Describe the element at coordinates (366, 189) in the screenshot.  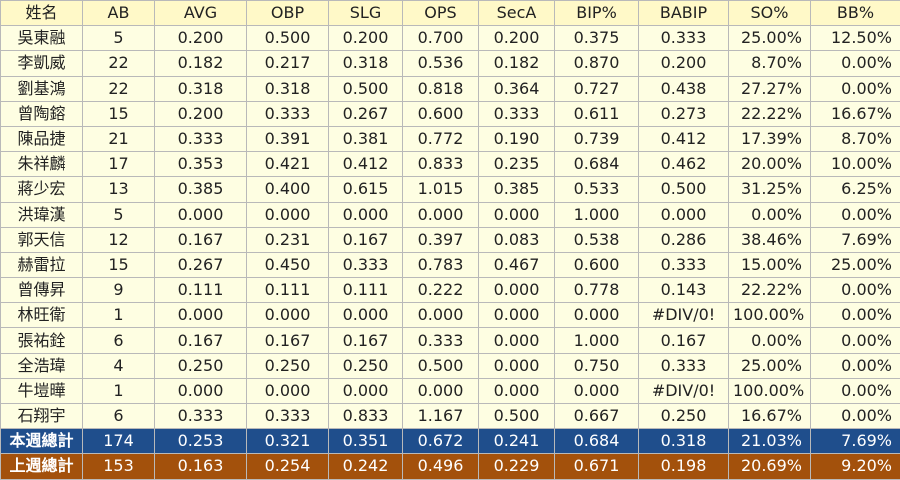
I see `cell-slg: 0.615` at that location.